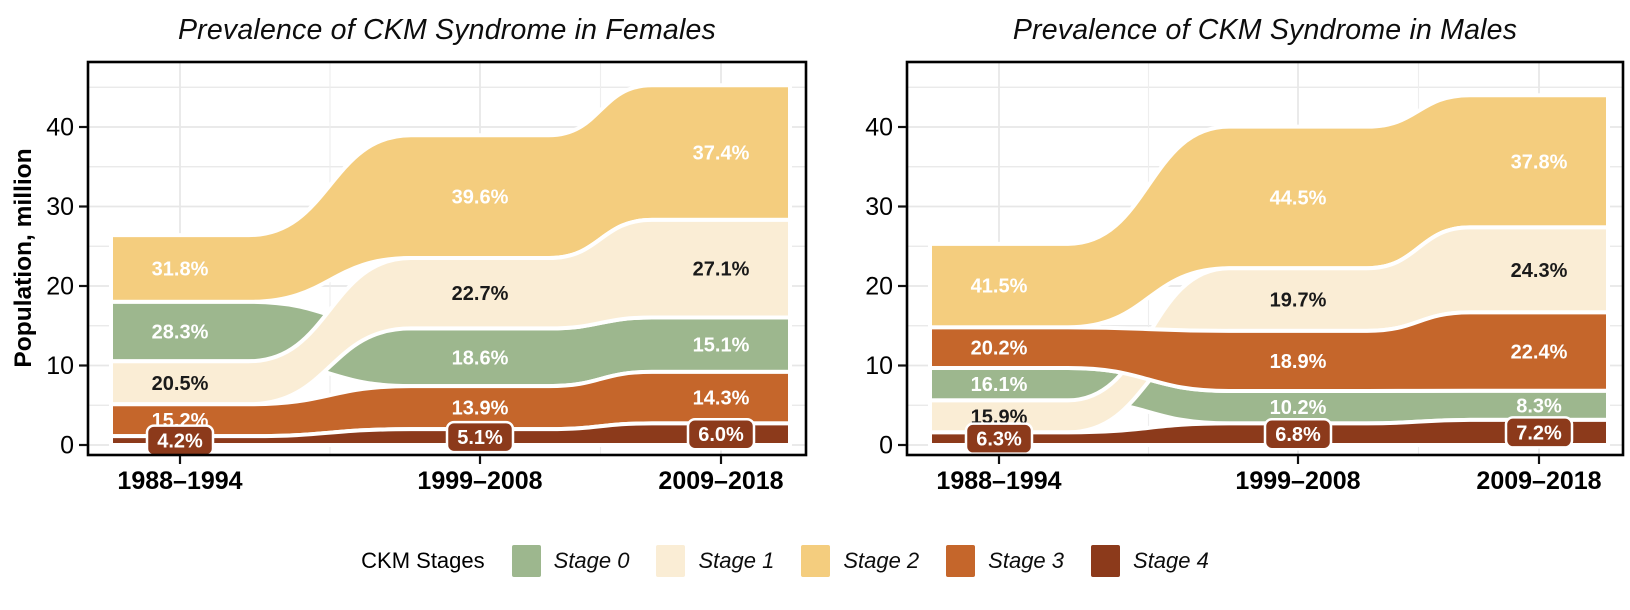 The height and width of the screenshot is (610, 1630). Describe the element at coordinates (1539, 353) in the screenshot. I see `percent-label: 22.4%` at that location.